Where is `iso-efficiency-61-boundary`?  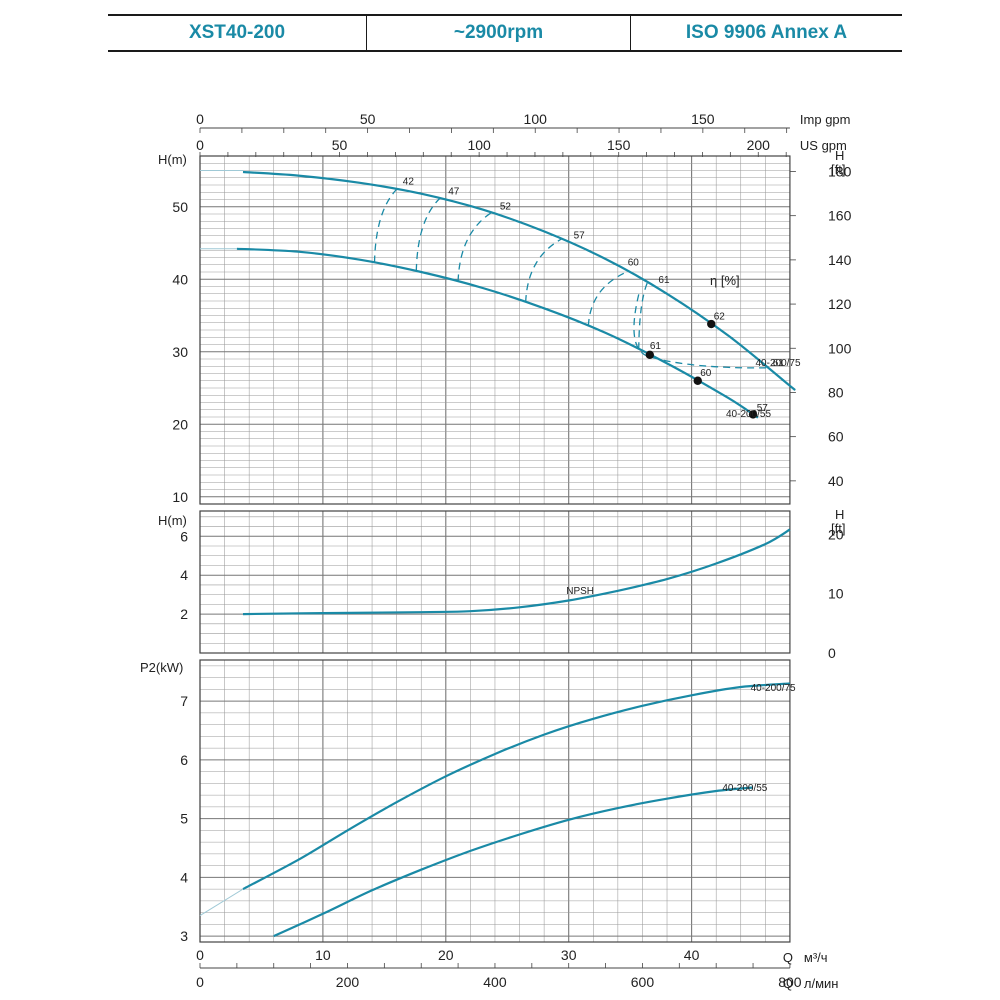
iso-efficiency-61-boundary is located at coordinates (700, 331).